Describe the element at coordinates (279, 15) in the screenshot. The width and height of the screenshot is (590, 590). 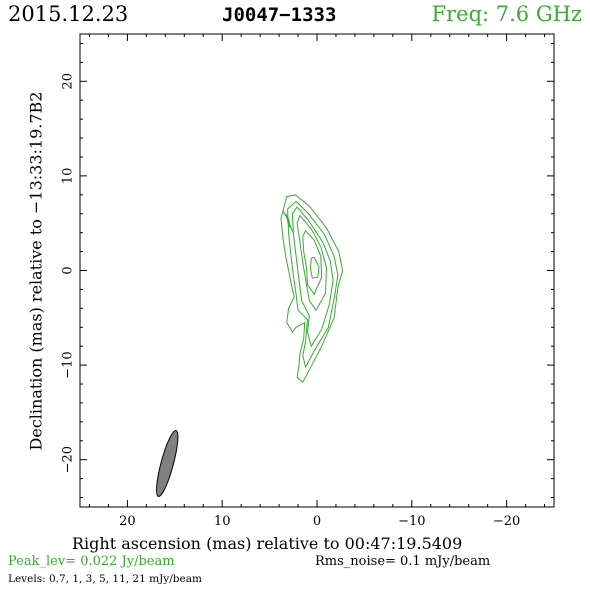
I see `source-name: J0047−1333` at that location.